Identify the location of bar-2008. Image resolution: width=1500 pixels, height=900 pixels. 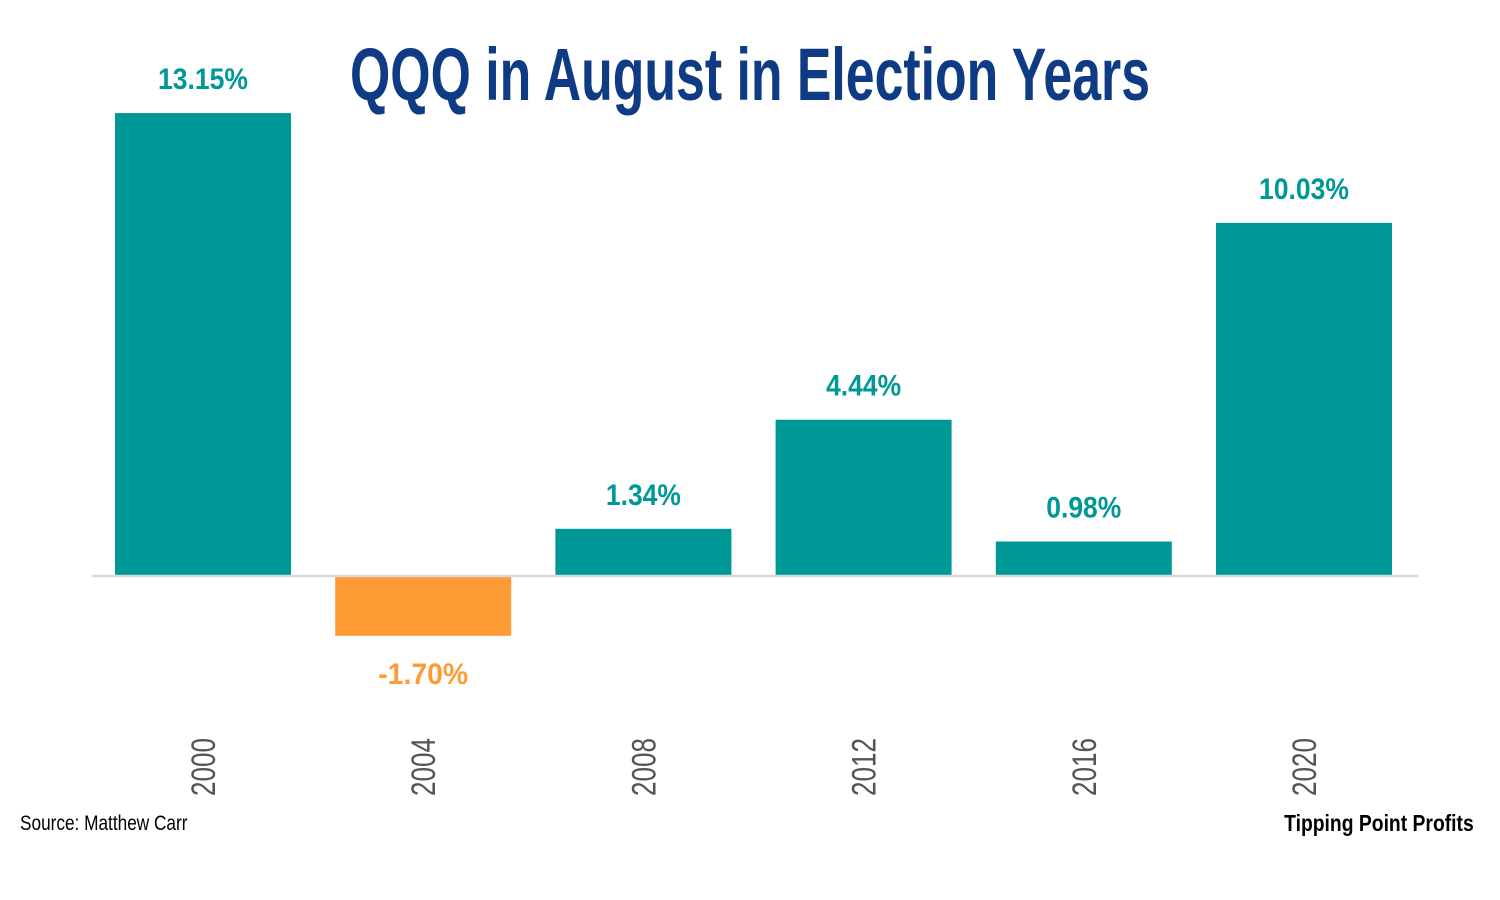
(643, 552).